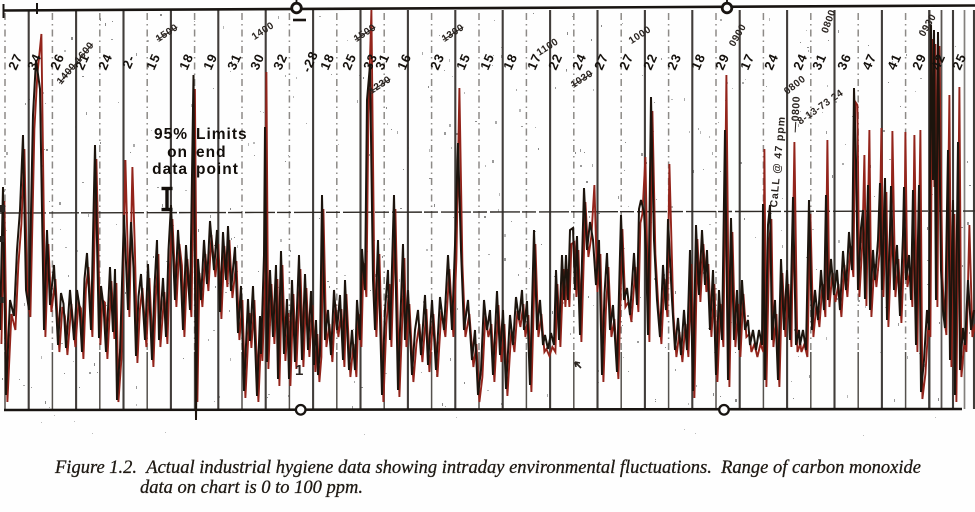 Image resolution: width=975 pixels, height=512 pixels. What do you see at coordinates (299, 370) in the screenshot?
I see `svg-text: 1` at bounding box center [299, 370].